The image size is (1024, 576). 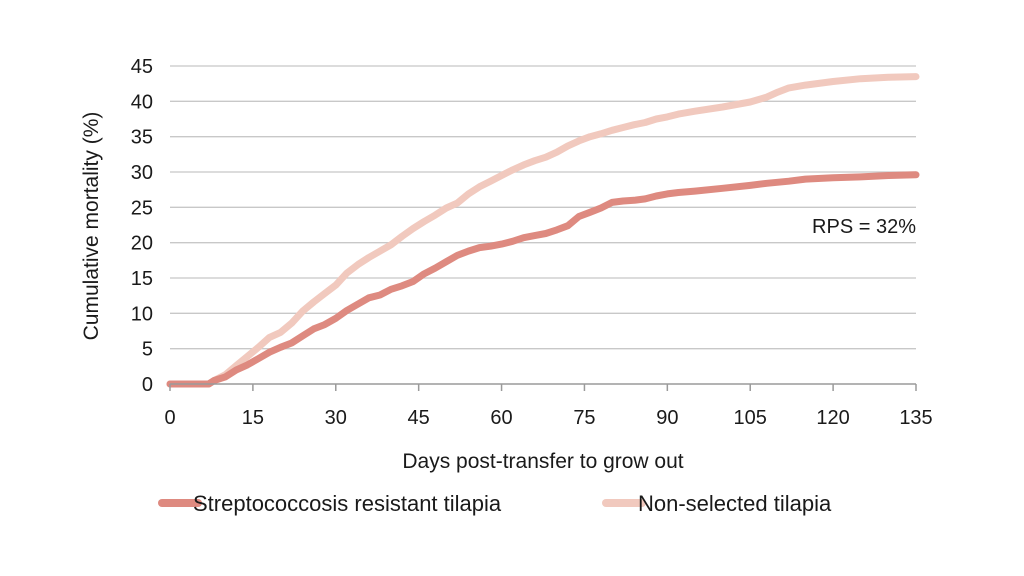 I want to click on x-tick-label: 75, so click(x=584, y=418).